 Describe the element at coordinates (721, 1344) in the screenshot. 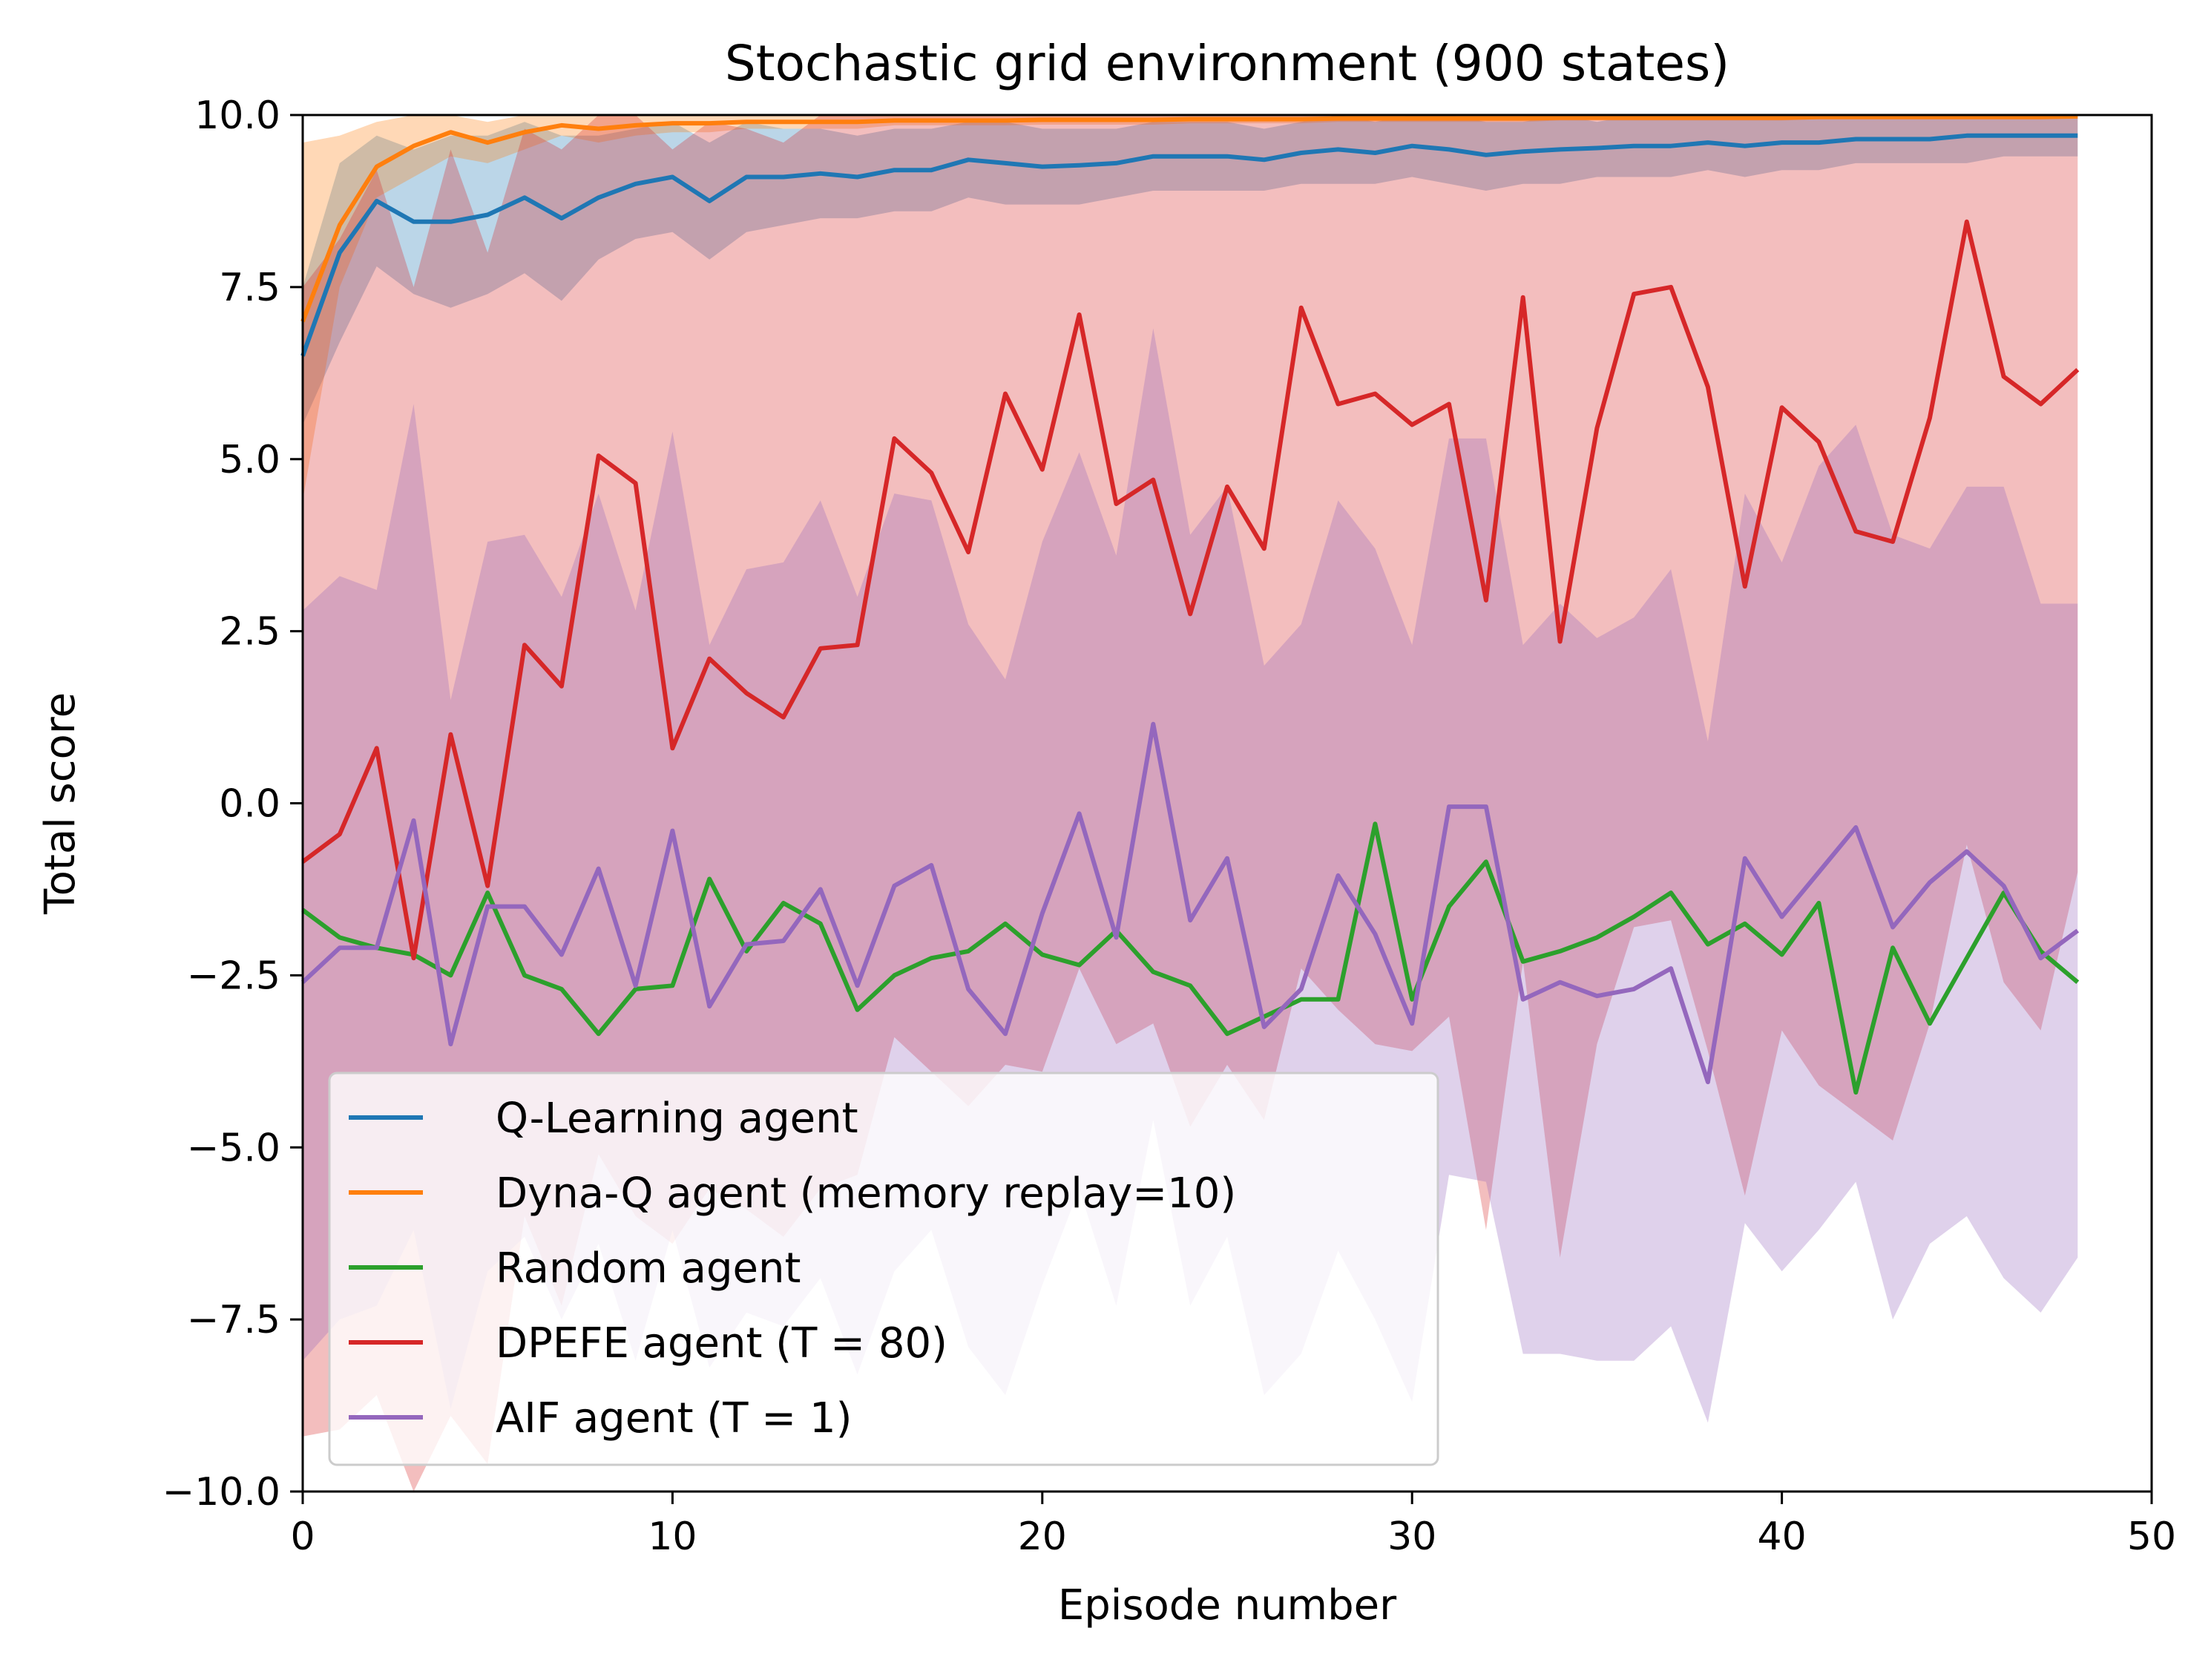

I see `legend-label-dpefe-agent-t-80: DPEFE agent (T = 80)` at that location.